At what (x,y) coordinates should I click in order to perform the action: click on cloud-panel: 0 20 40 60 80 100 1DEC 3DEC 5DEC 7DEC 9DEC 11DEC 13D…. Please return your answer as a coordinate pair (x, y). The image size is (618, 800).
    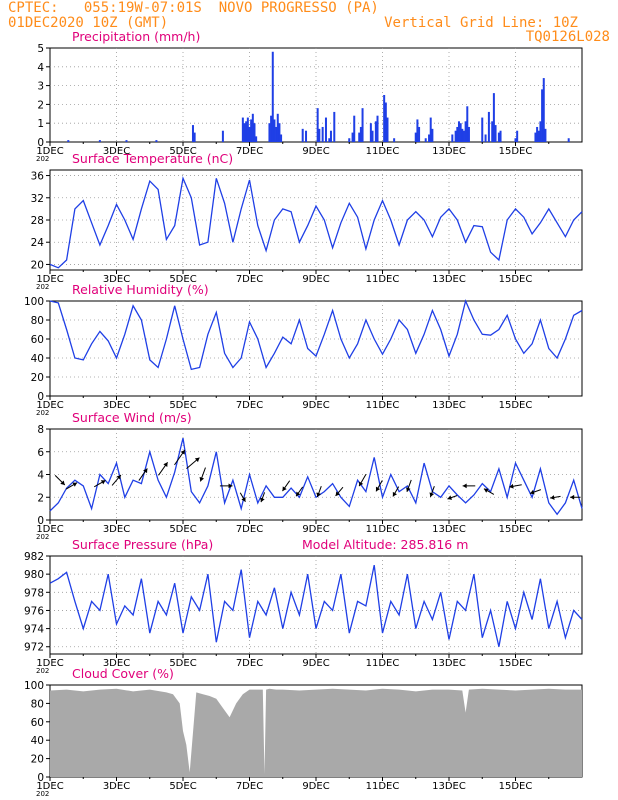
    Looking at the image, I should click on (303, 732).